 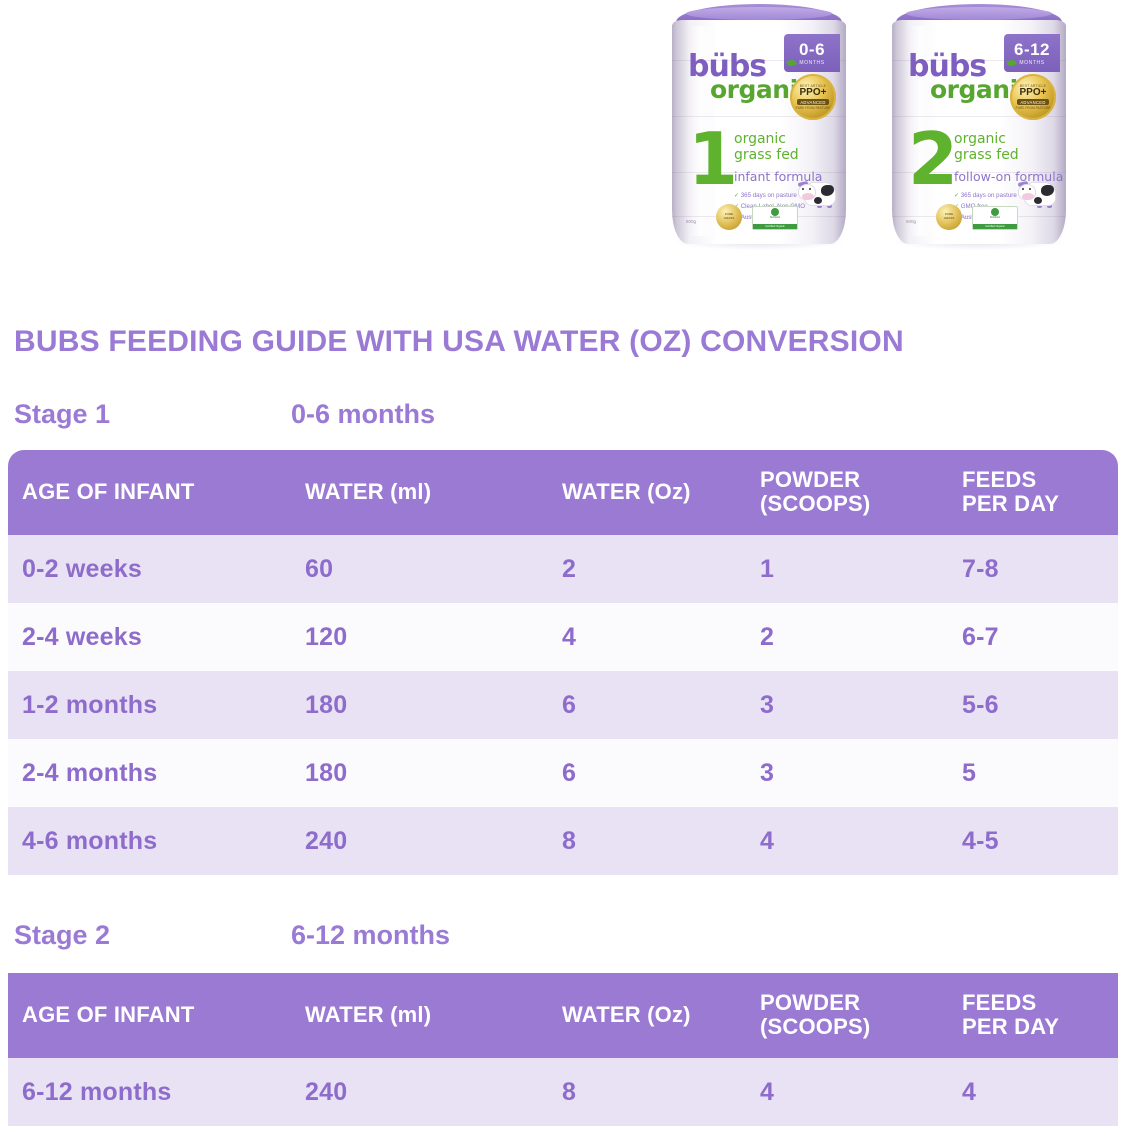 What do you see at coordinates (1010, 196) in the screenshot?
I see `product-bullet: 365 days on pasture` at bounding box center [1010, 196].